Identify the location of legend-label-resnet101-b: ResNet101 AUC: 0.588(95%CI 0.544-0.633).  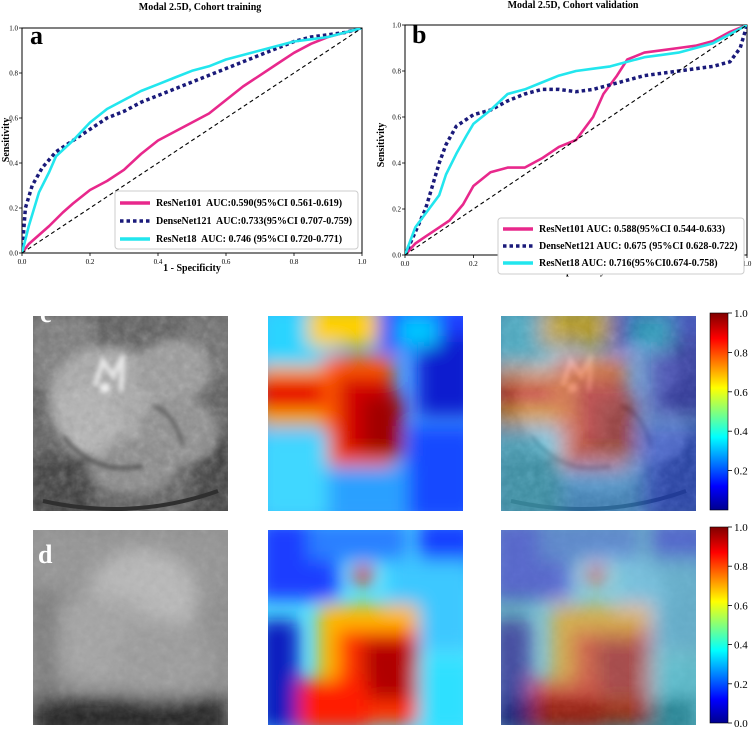
(632, 229).